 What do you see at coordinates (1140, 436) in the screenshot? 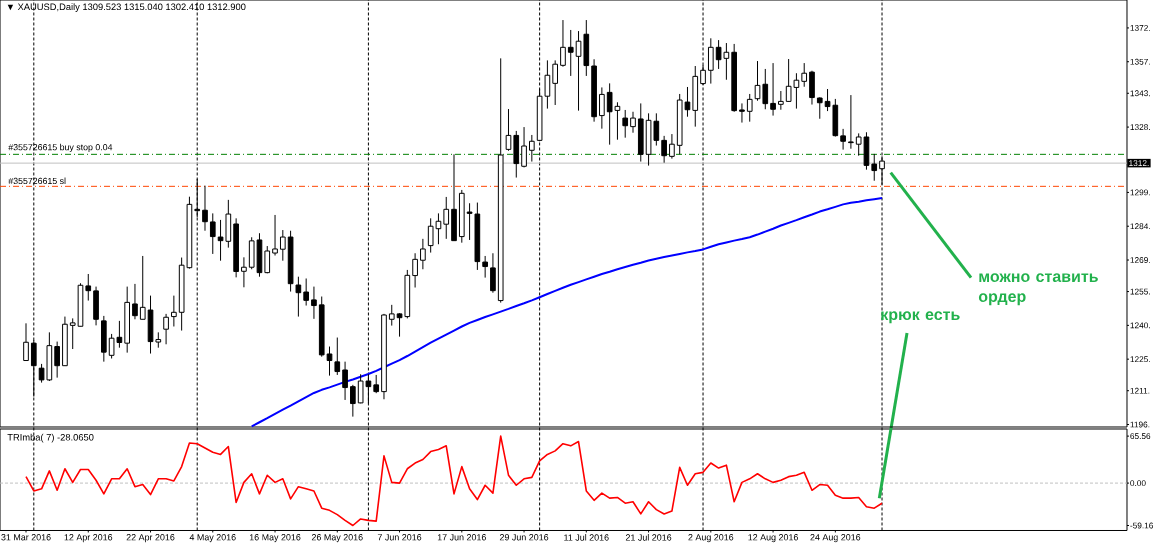
I see `y-tick-label: 65.56` at bounding box center [1140, 436].